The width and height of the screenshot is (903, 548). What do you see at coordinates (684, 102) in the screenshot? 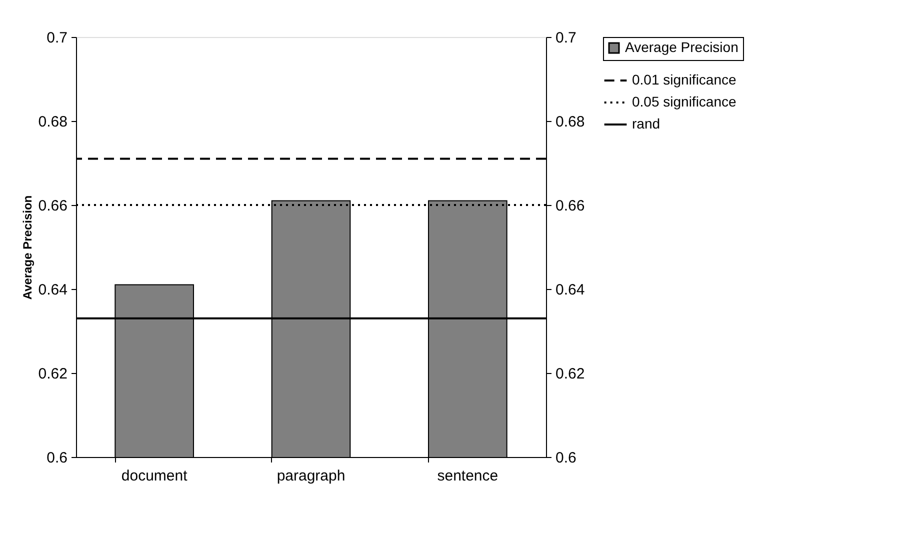
I see `legend-label: 0.05 significance` at bounding box center [684, 102].